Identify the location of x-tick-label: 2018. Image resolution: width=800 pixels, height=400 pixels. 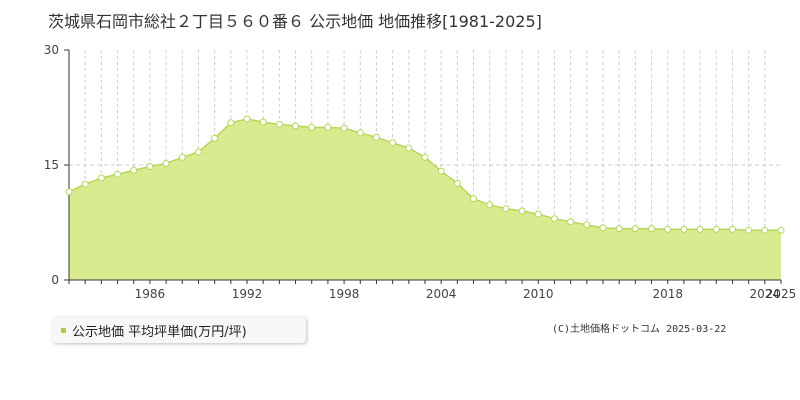
(667, 294).